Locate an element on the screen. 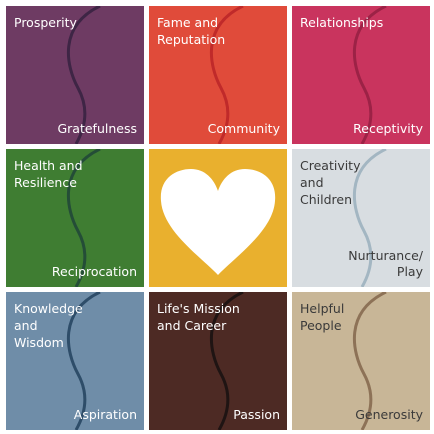 This screenshot has height=434, width=434. tile-title: Prosperity is located at coordinates (45, 22).